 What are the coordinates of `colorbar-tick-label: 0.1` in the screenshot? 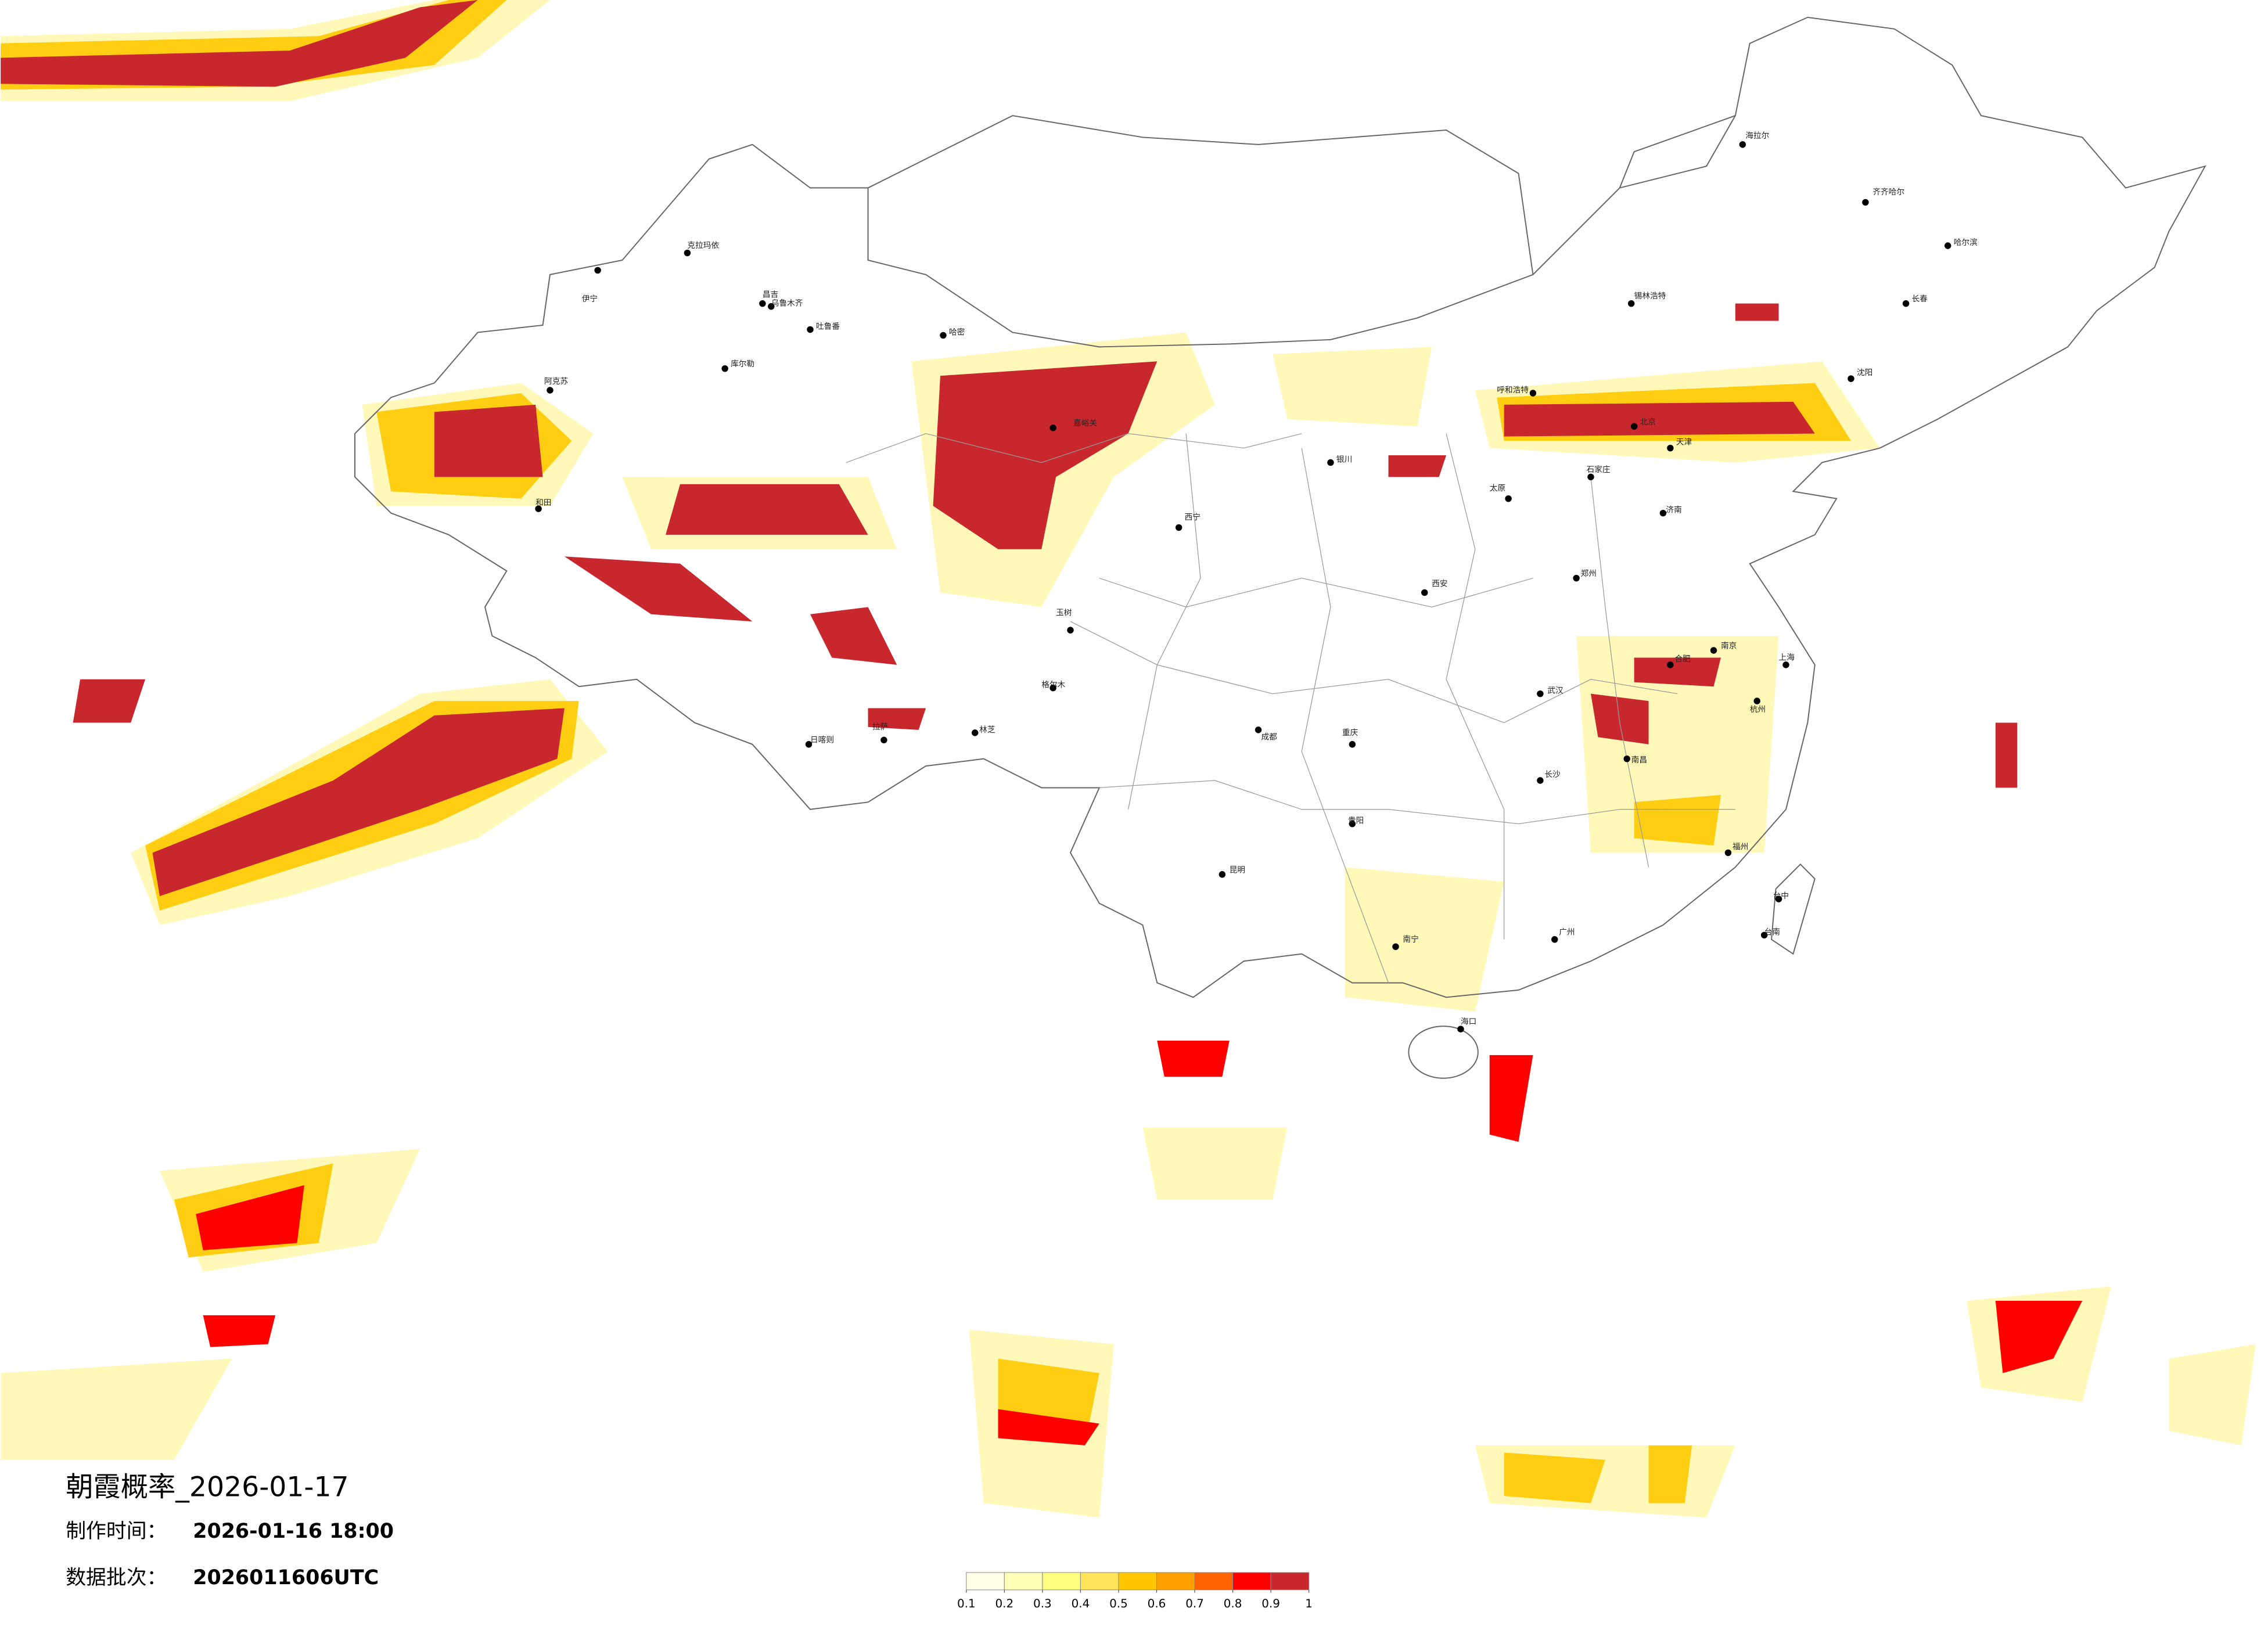 It's located at (966, 1603).